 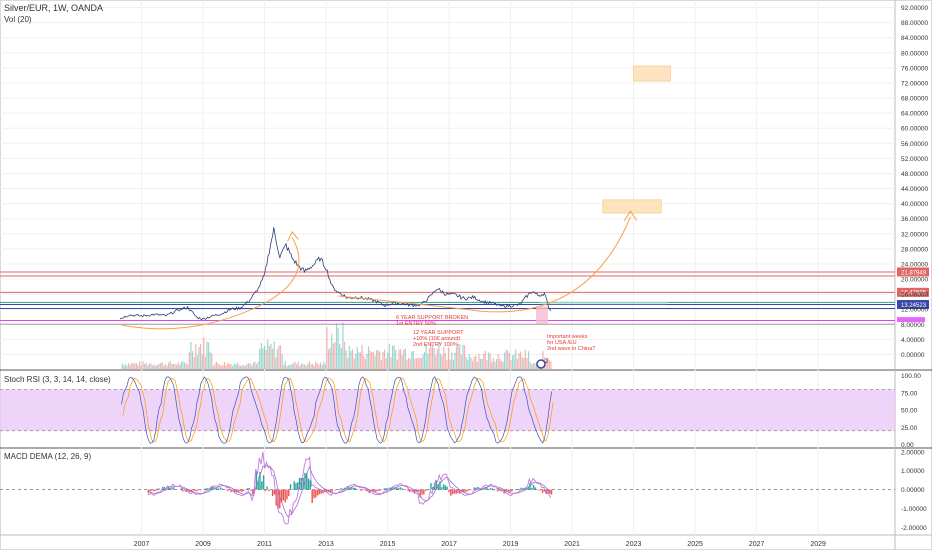 I want to click on target-zone, so click(x=652, y=73).